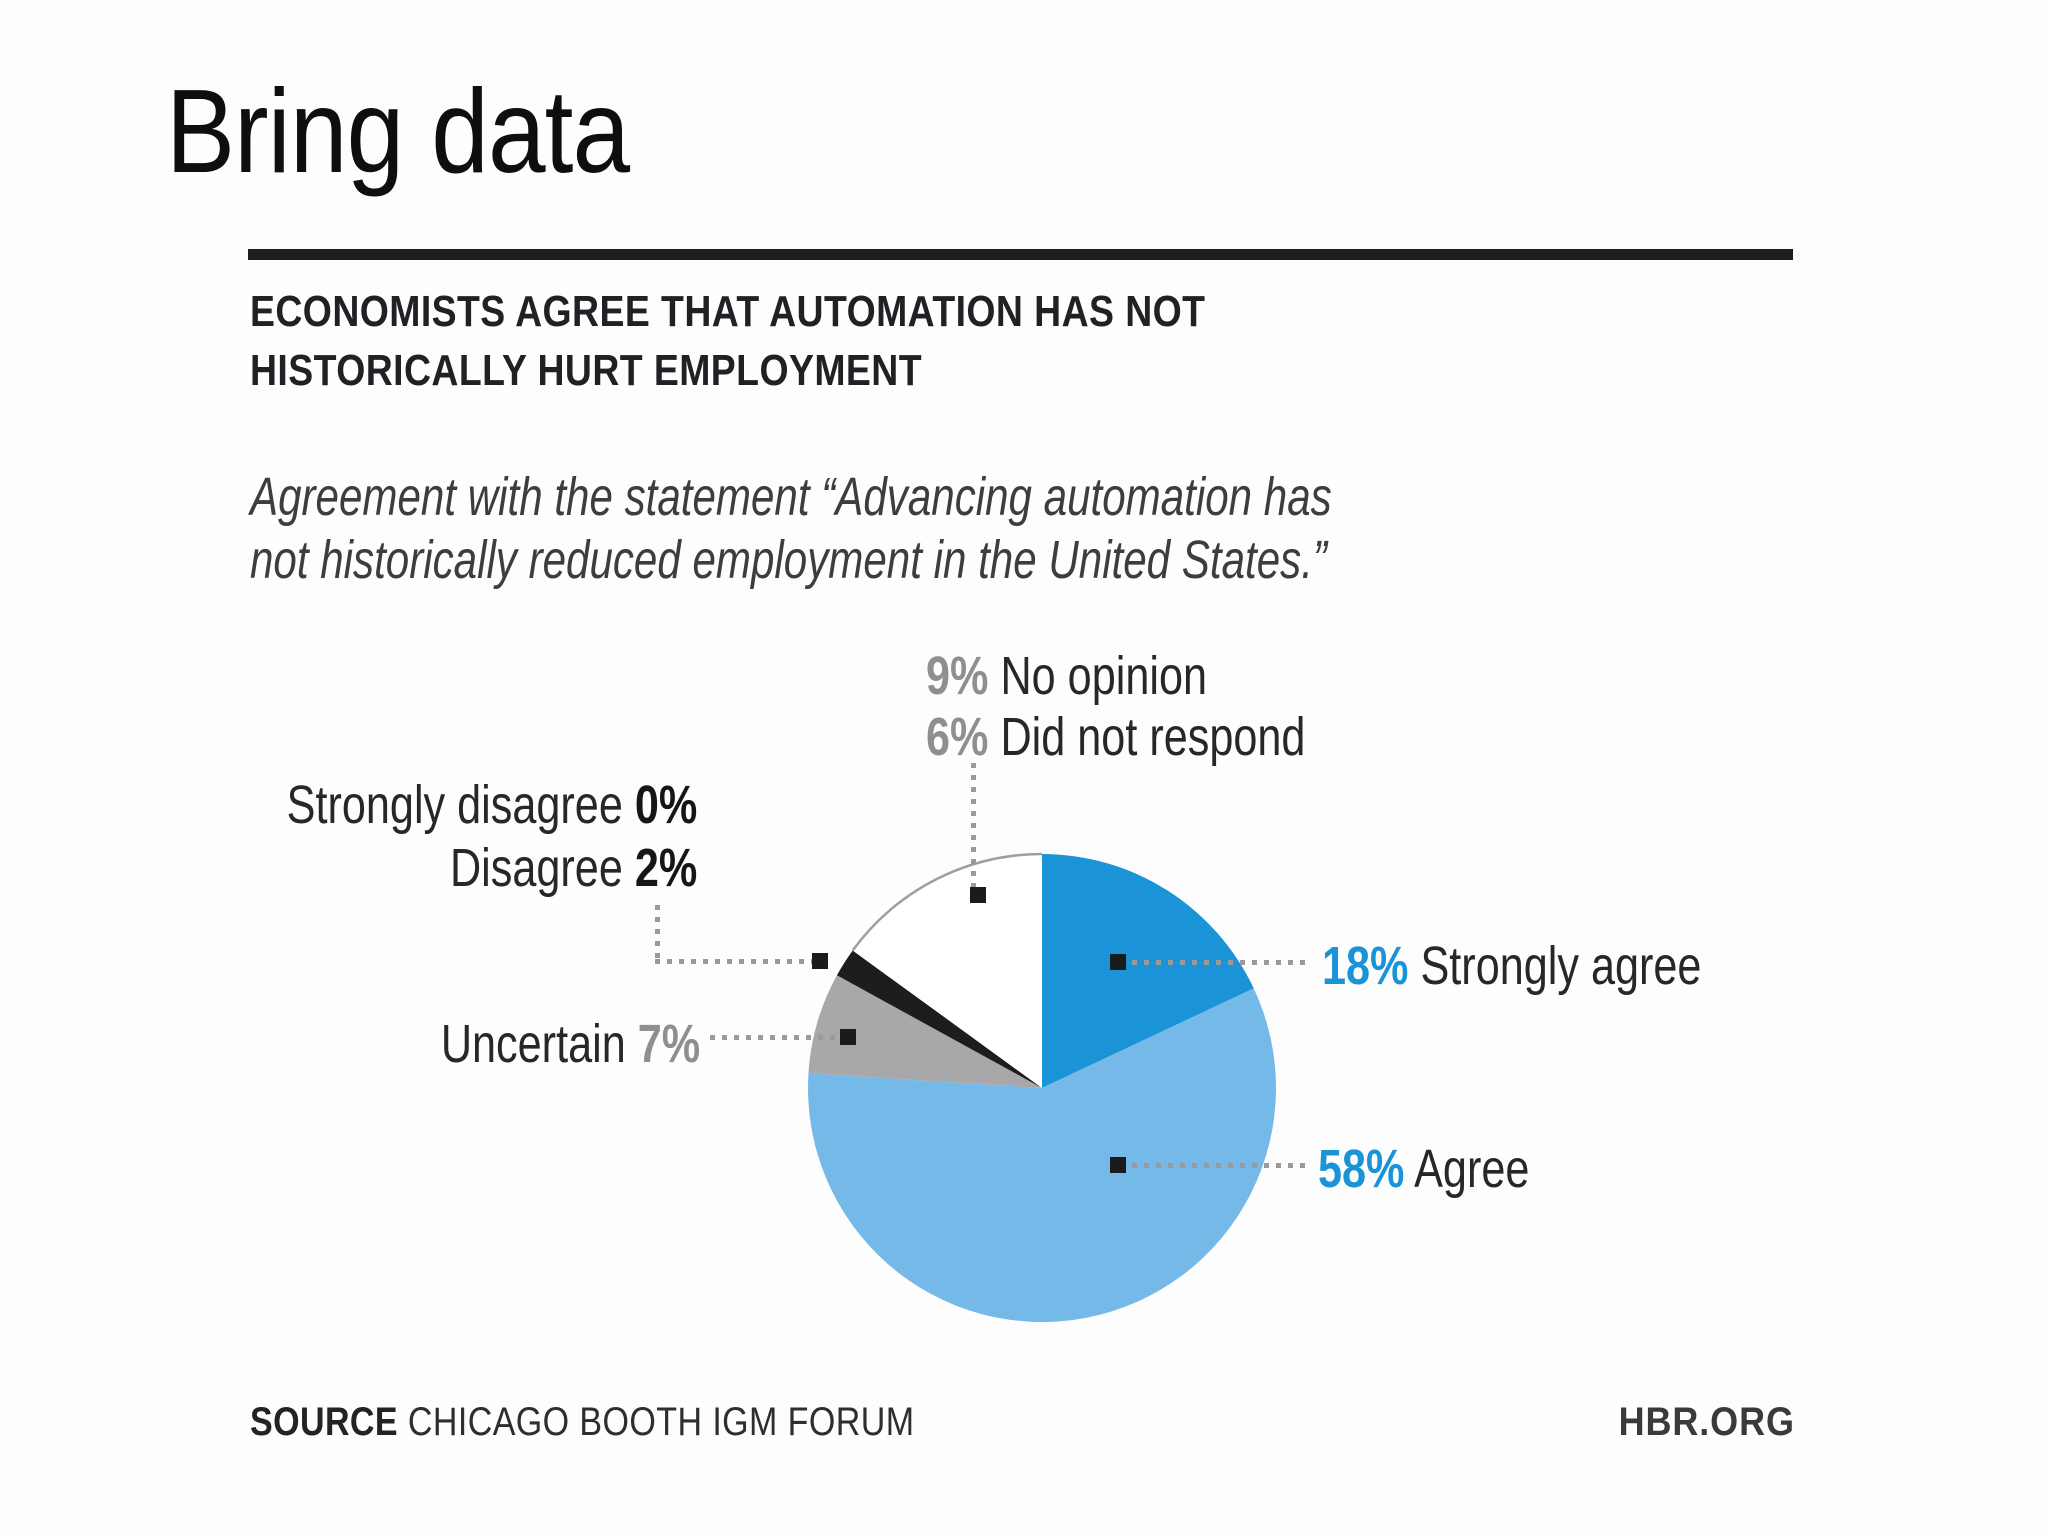  Describe the element at coordinates (665, 805) in the screenshot. I see `strongly-disagree-percent: 0%` at that location.